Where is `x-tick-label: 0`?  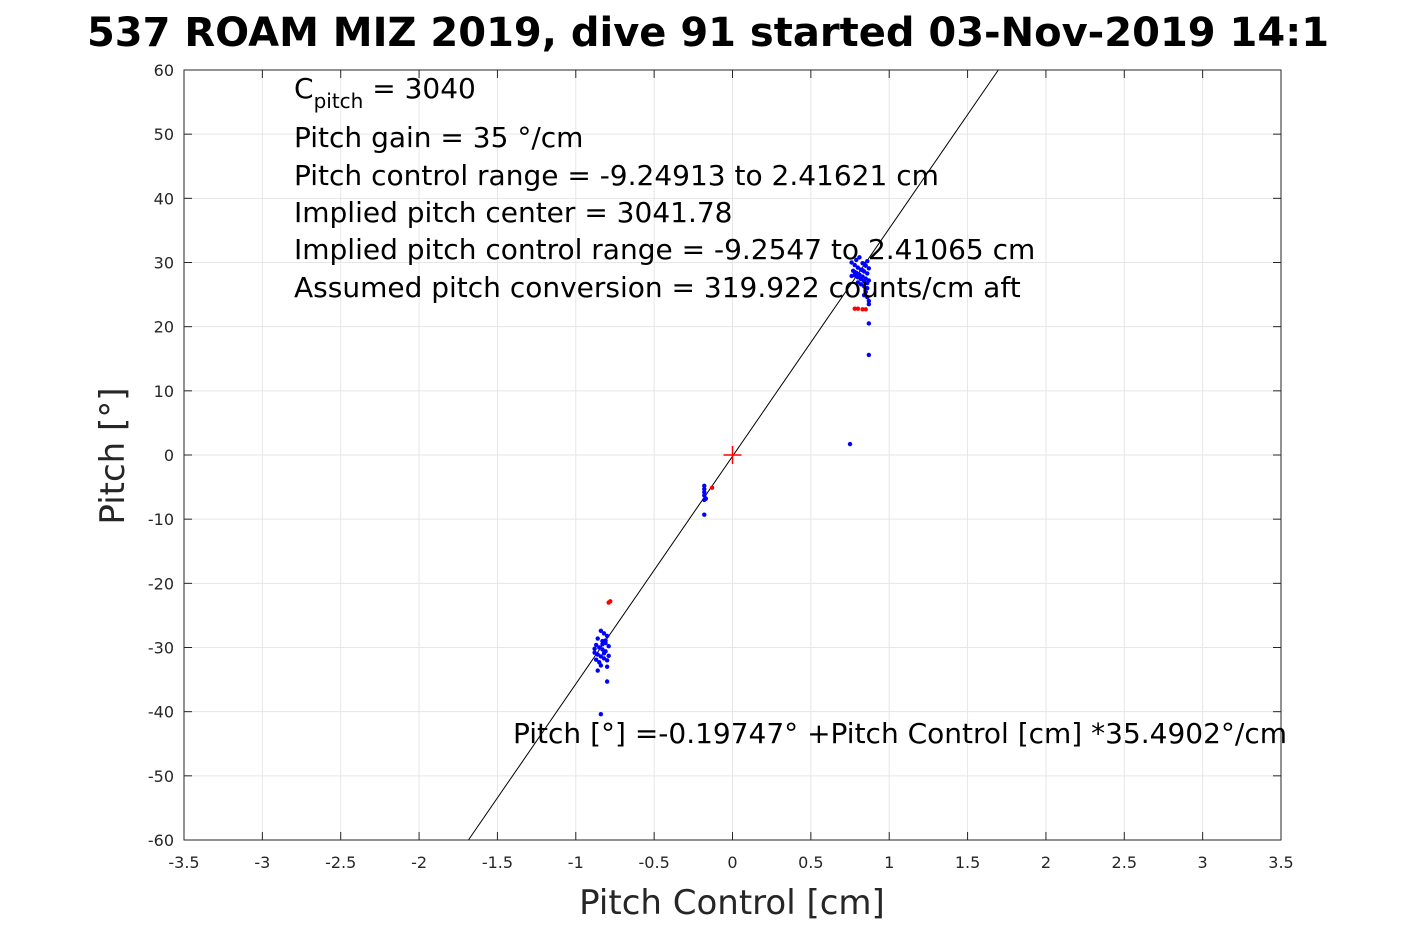 x-tick-label: 0 is located at coordinates (732, 862).